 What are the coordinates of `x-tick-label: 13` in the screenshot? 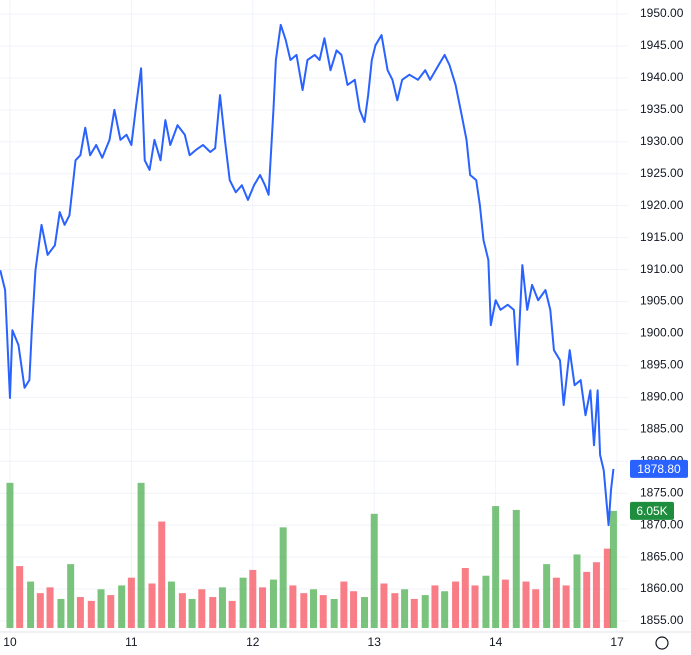 It's located at (375, 642).